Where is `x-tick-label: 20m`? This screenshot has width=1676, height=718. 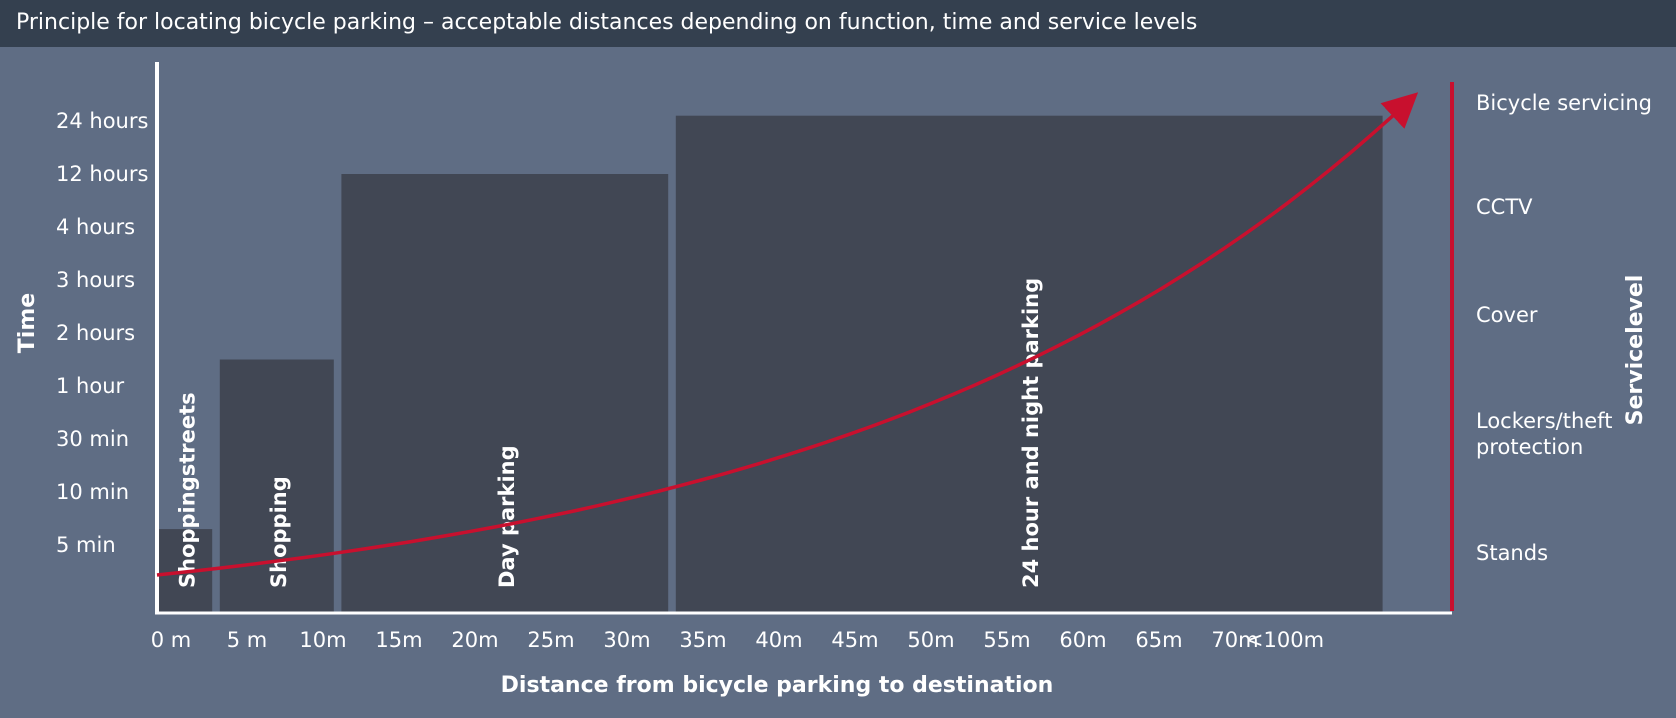 x-tick-label: 20m is located at coordinates (474, 640).